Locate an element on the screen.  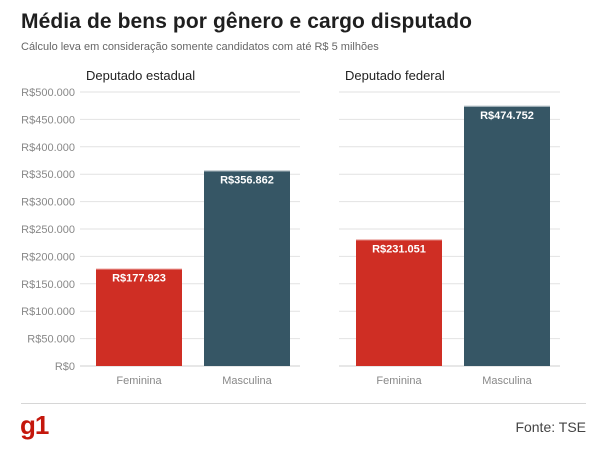
panel-title: Deputado federal is located at coordinates (395, 75).